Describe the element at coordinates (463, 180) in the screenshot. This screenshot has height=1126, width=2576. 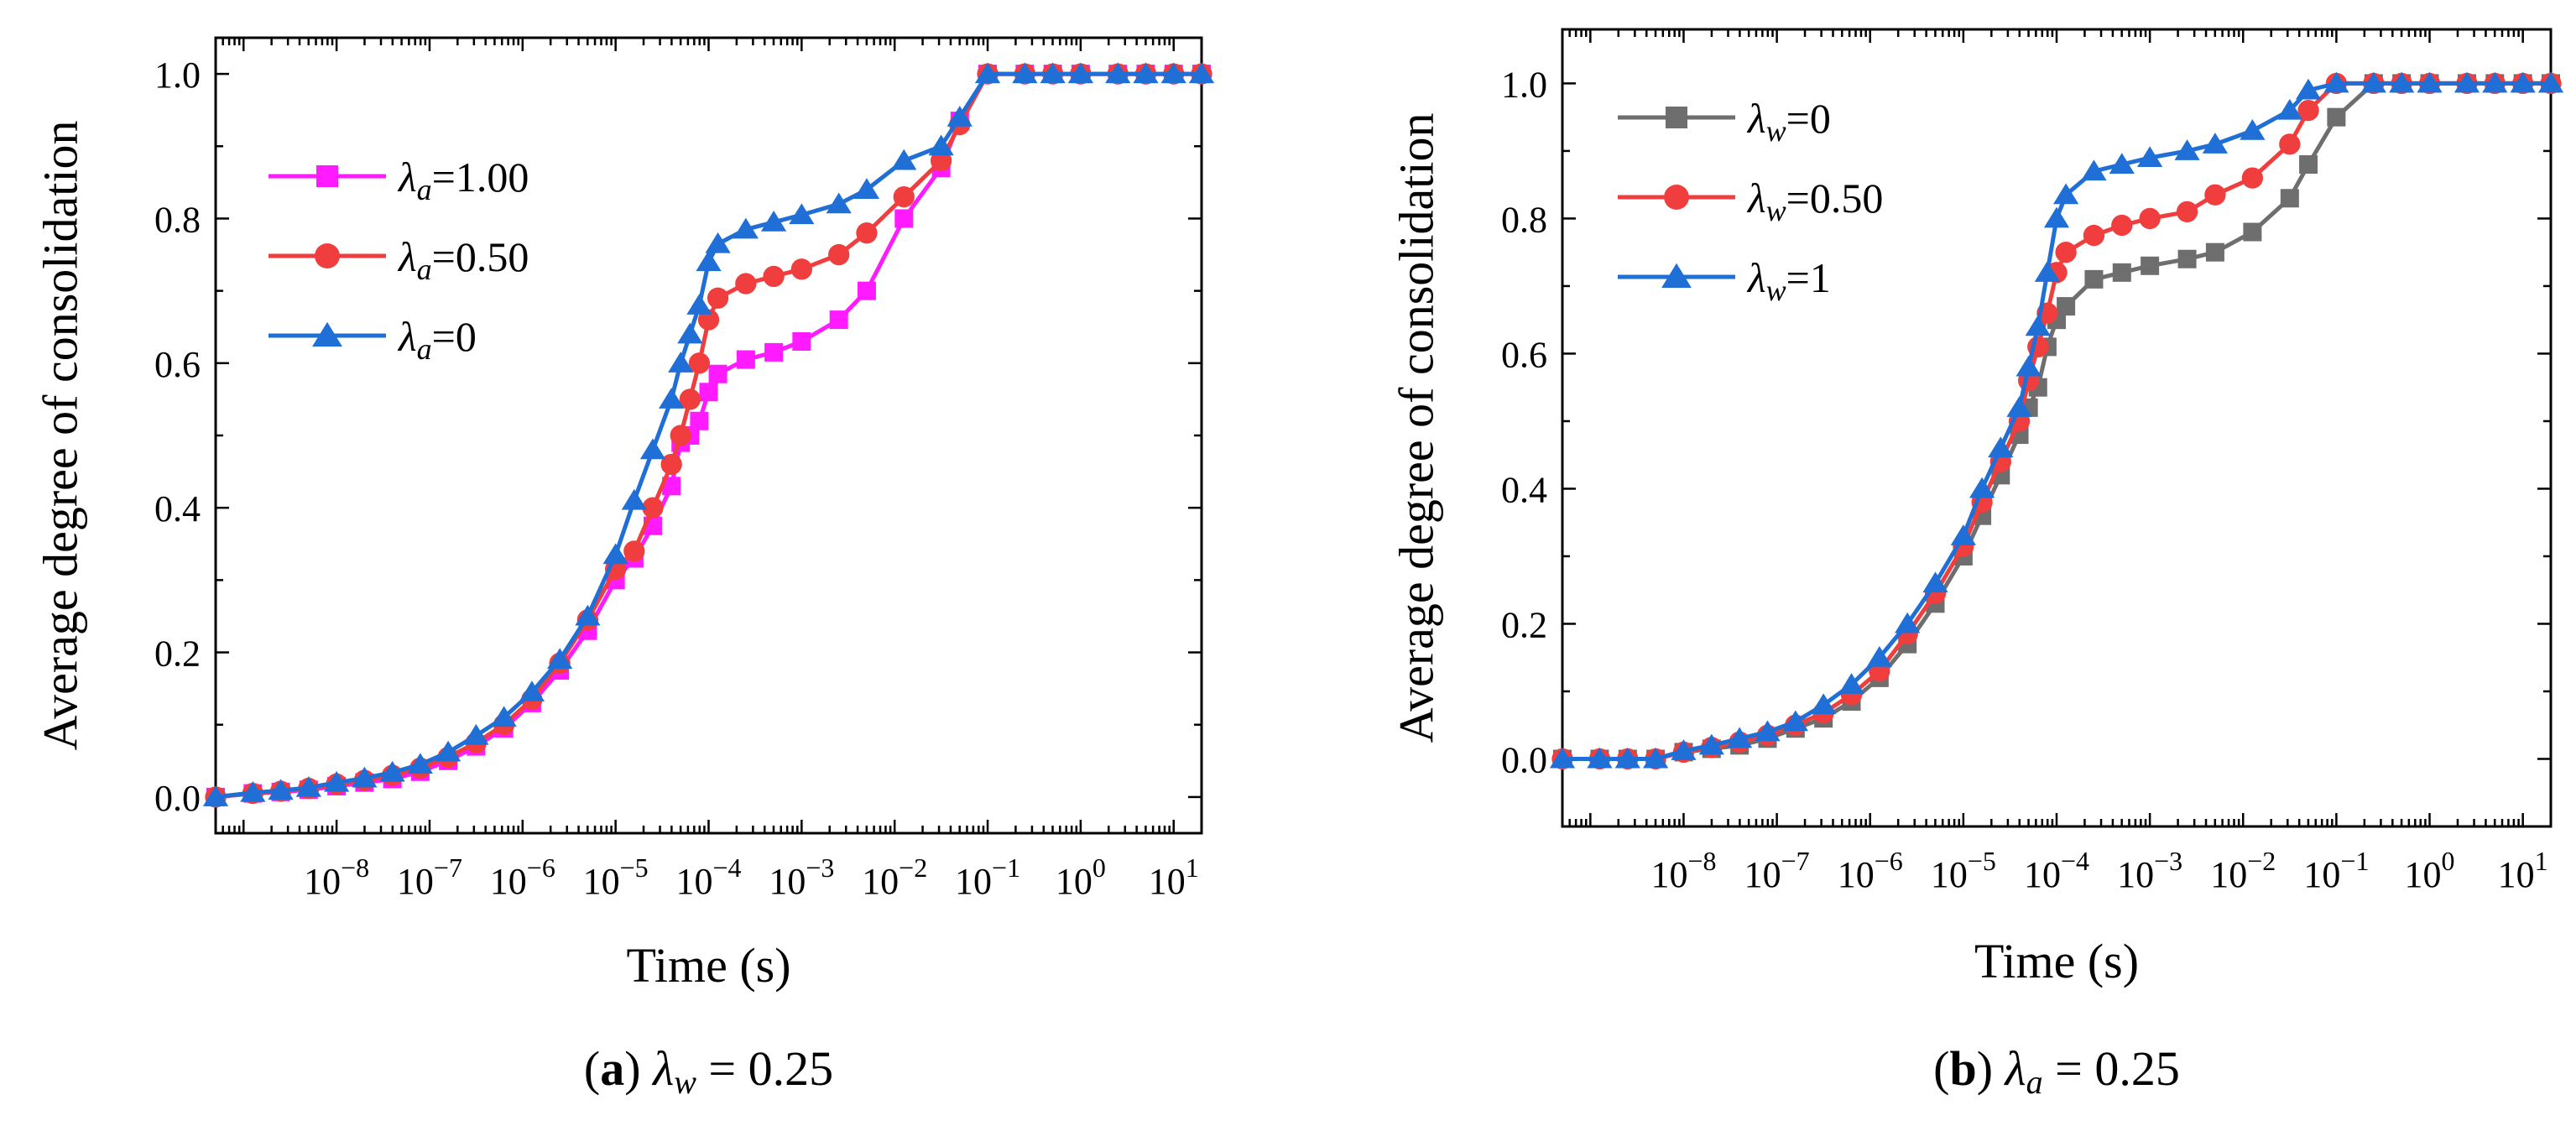
I see `legend-label: λa=1.00` at that location.